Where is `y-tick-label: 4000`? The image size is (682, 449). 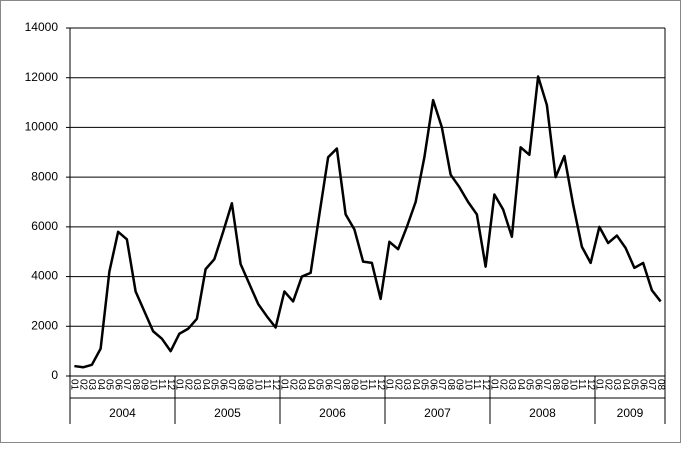 y-tick-label: 4000 is located at coordinates (44, 276).